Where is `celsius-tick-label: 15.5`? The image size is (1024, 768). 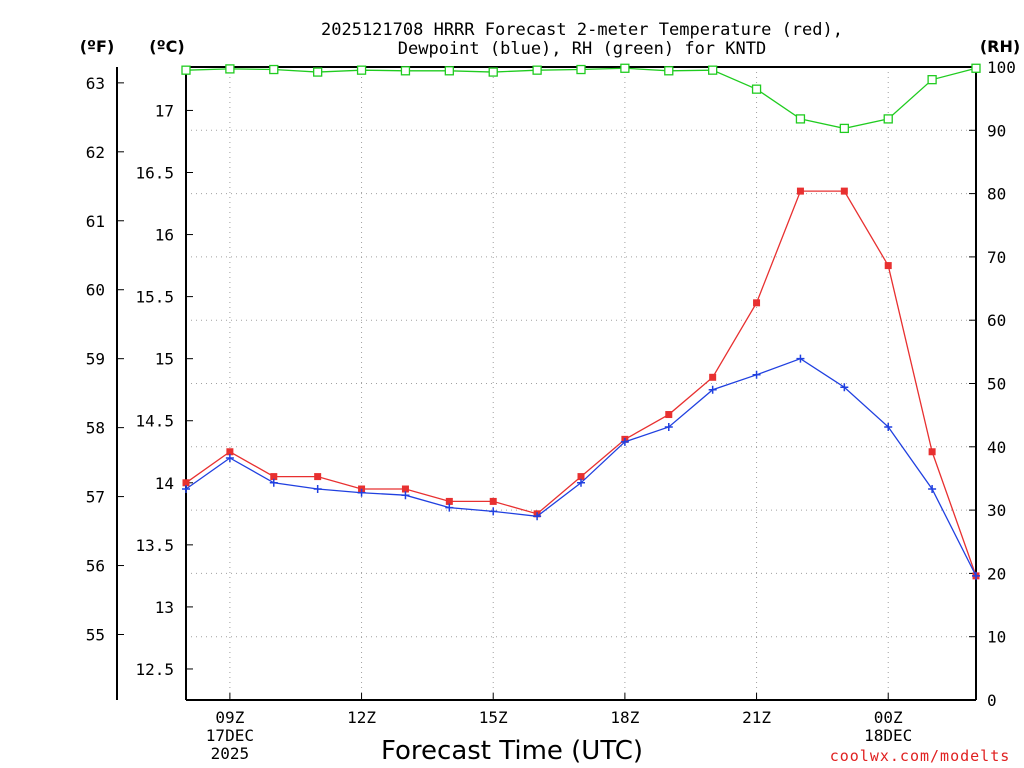
celsius-tick-label: 15.5 is located at coordinates (154, 297).